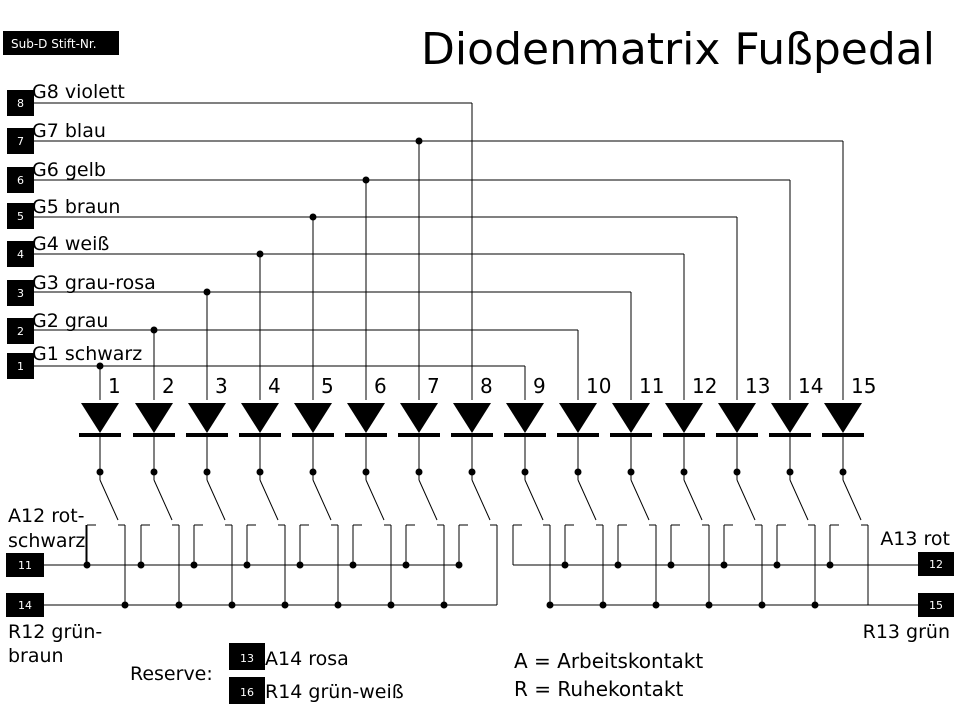  I want to click on reserve-pin-2: 16, so click(247, 692).